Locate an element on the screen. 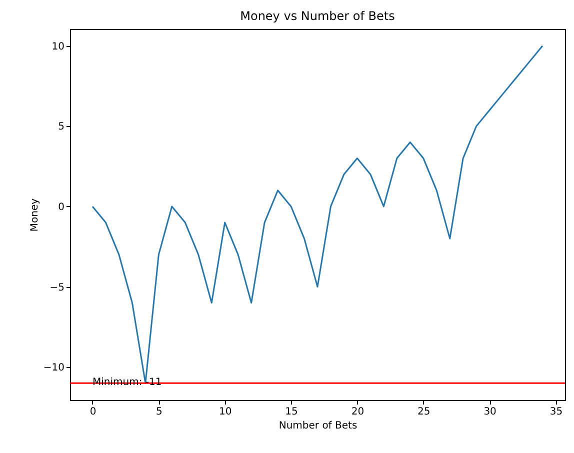  y-tick-label: 0 is located at coordinates (61, 207).